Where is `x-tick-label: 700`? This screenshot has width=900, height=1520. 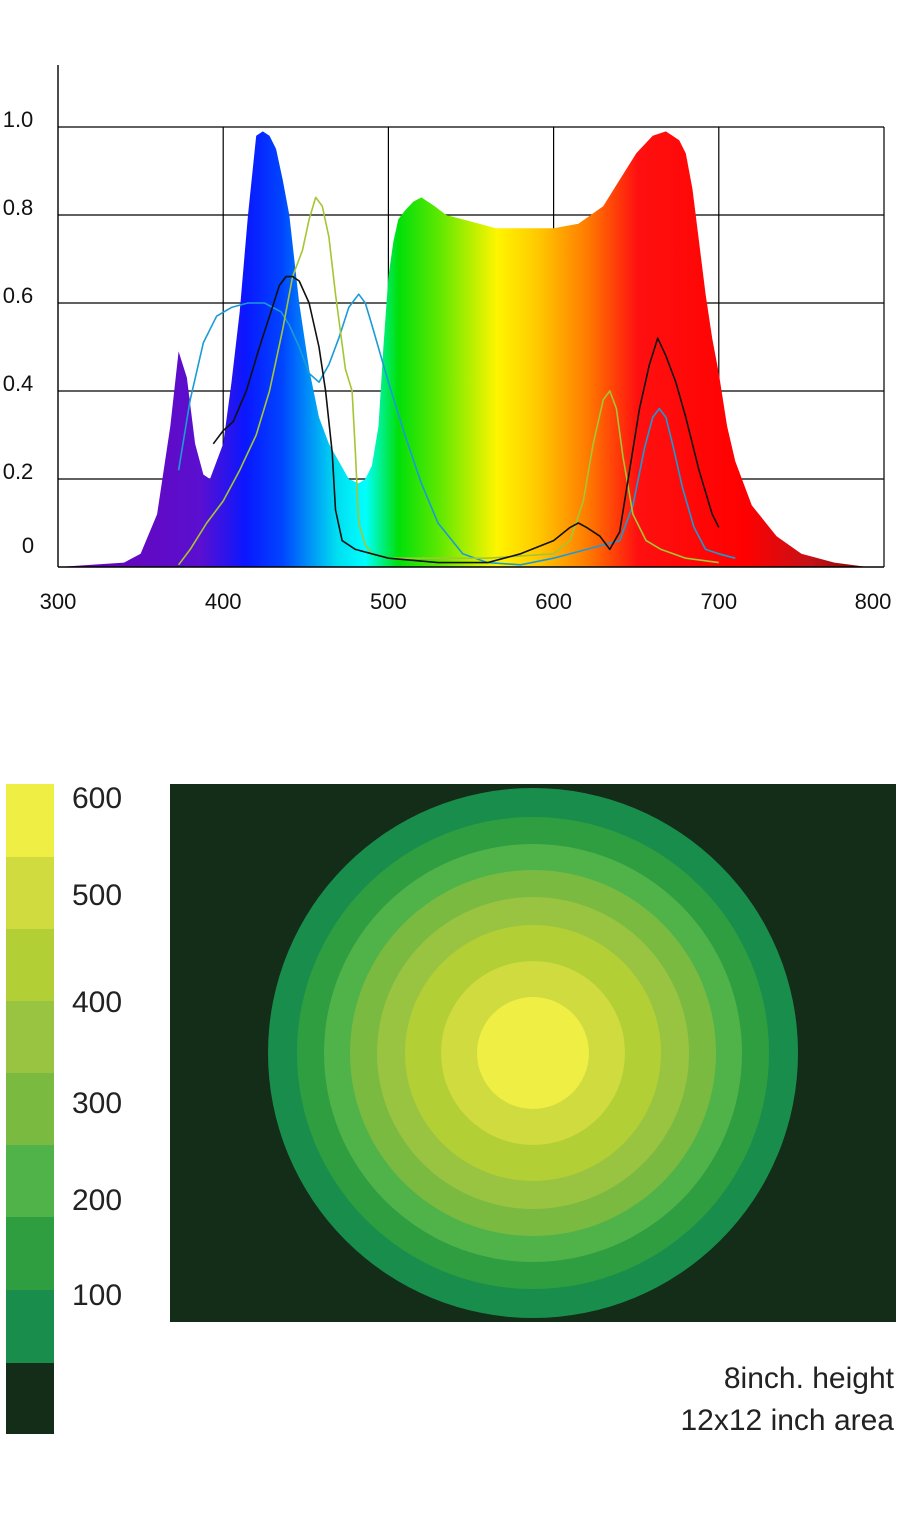 x-tick-label: 700 is located at coordinates (718, 601).